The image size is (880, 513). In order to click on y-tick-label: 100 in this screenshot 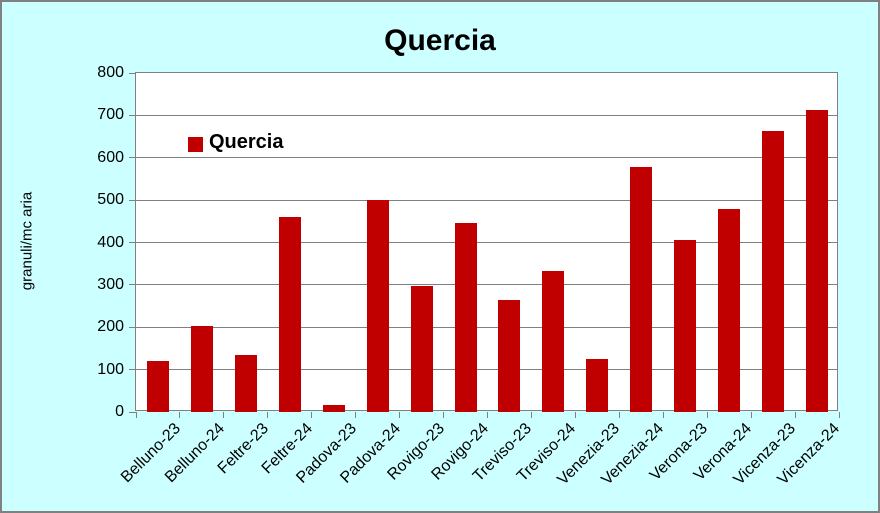, I will do `click(110, 369)`.